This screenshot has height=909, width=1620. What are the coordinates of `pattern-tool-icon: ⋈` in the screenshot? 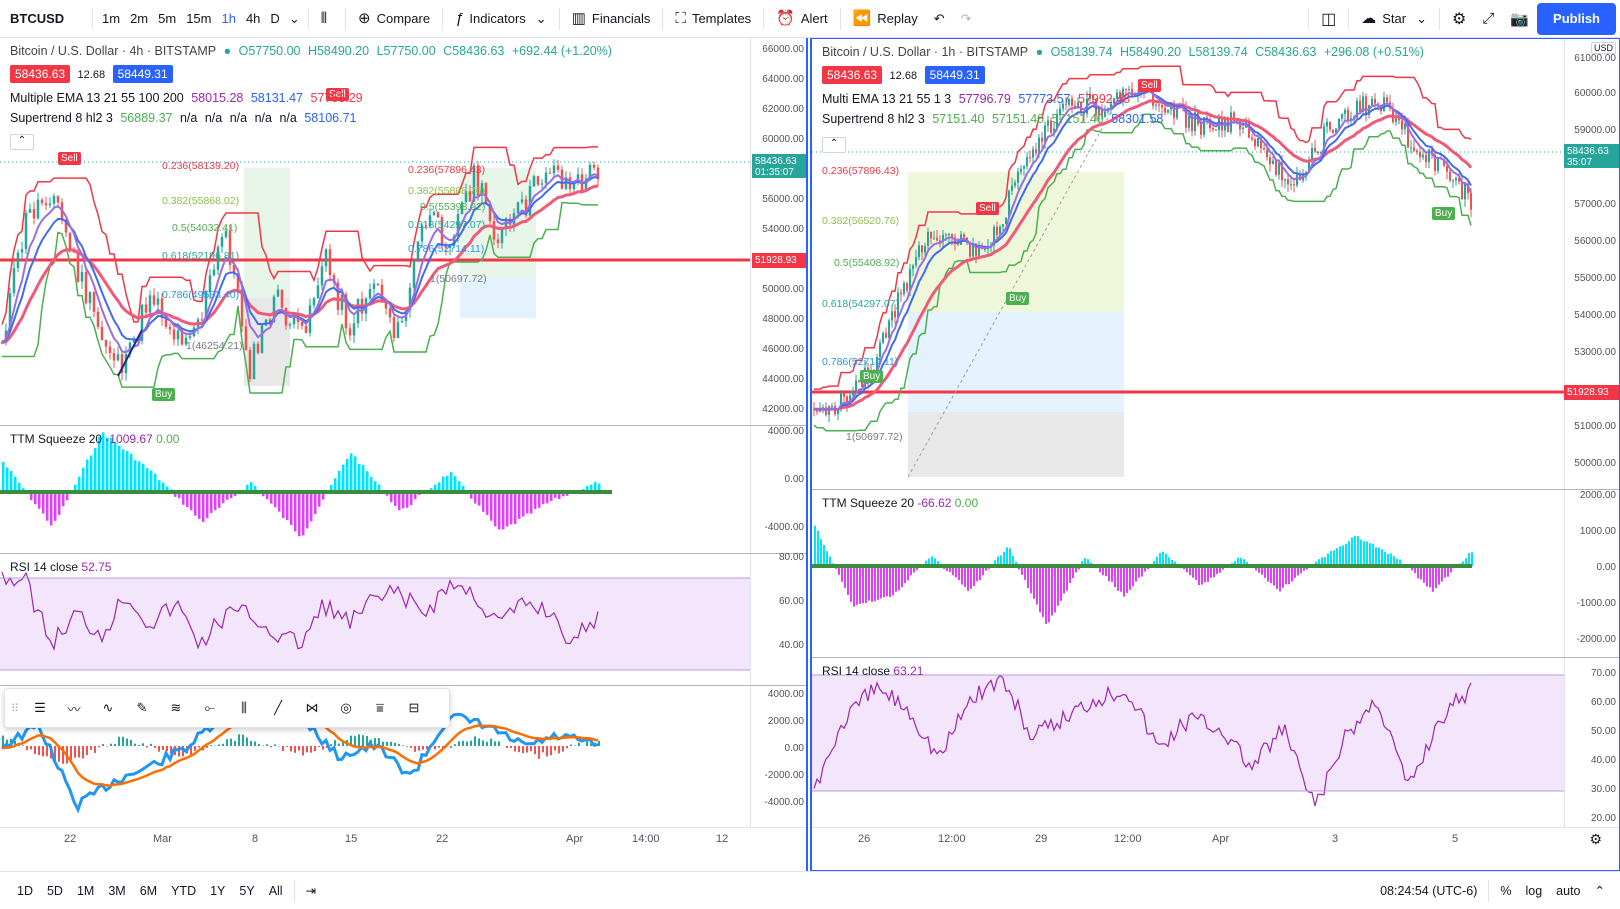 It's located at (312, 707).